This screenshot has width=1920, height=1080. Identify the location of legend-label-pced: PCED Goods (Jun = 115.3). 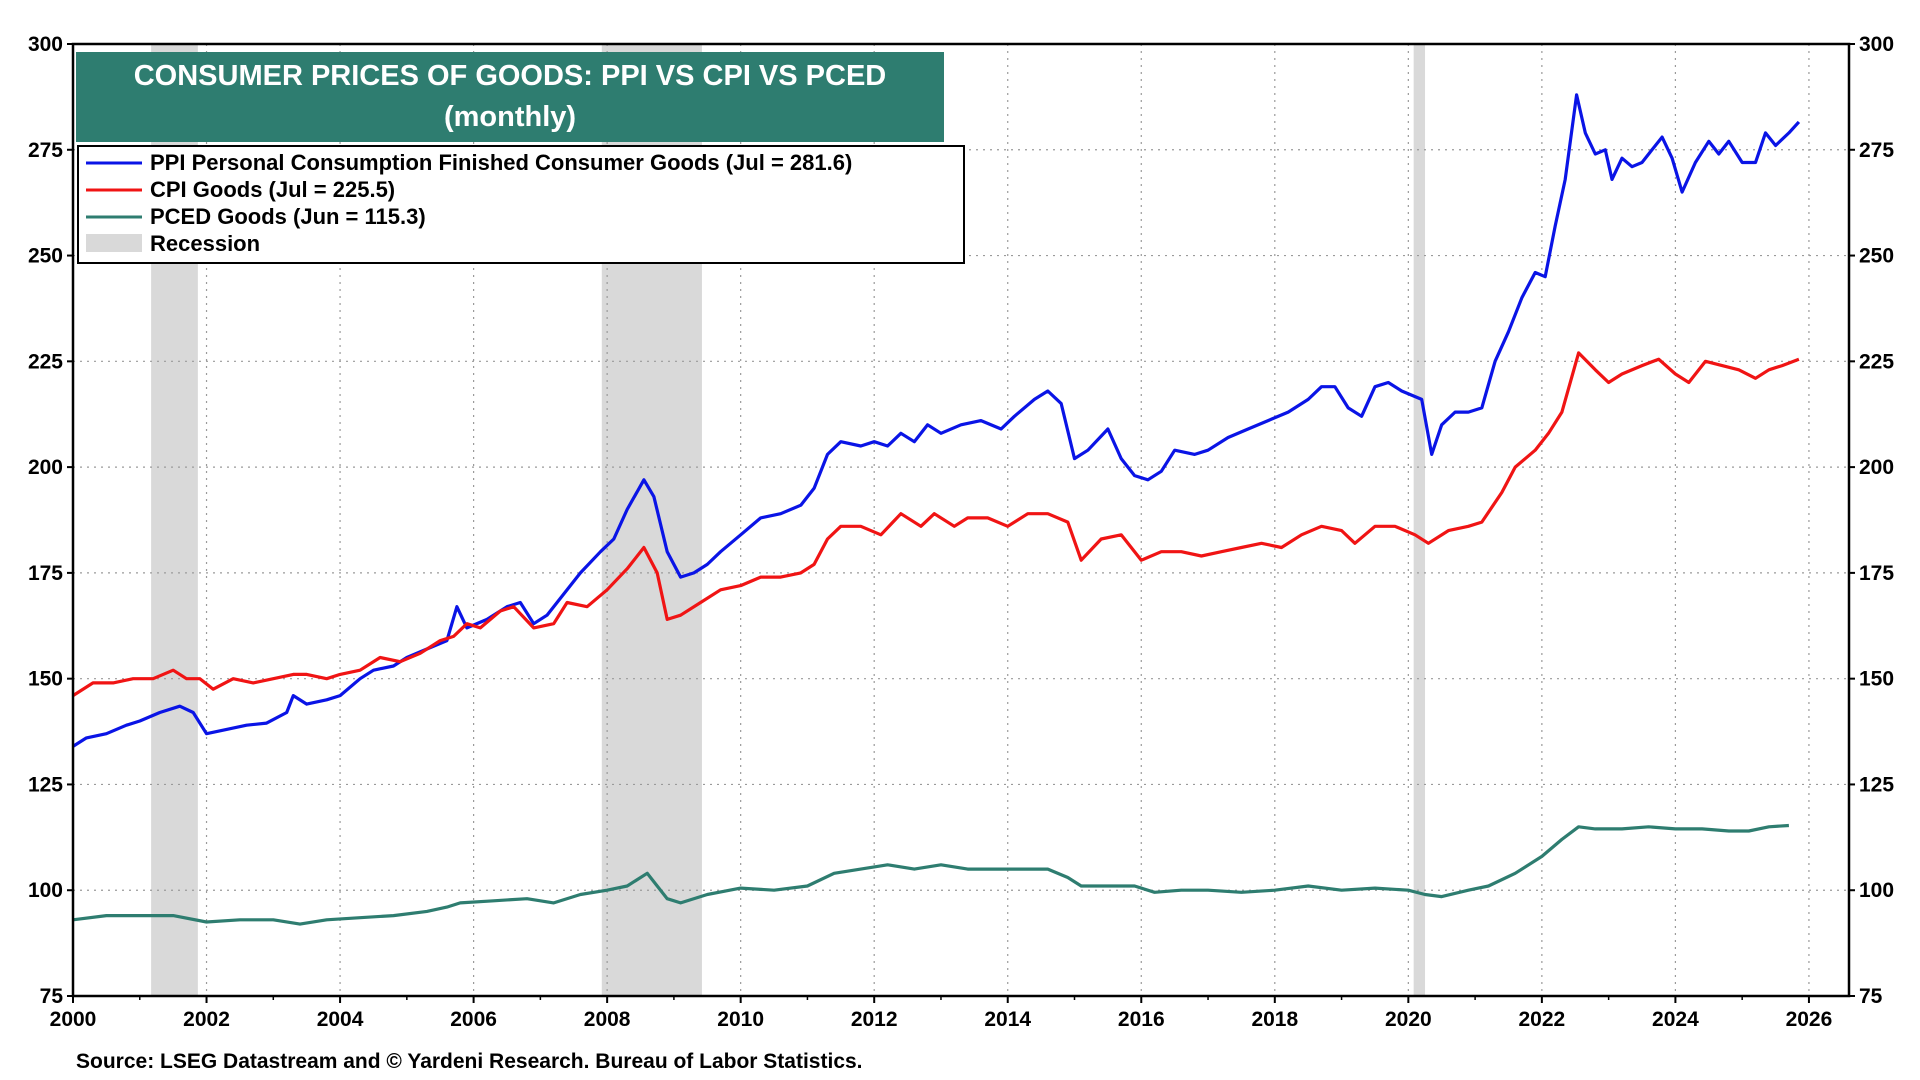
(288, 216).